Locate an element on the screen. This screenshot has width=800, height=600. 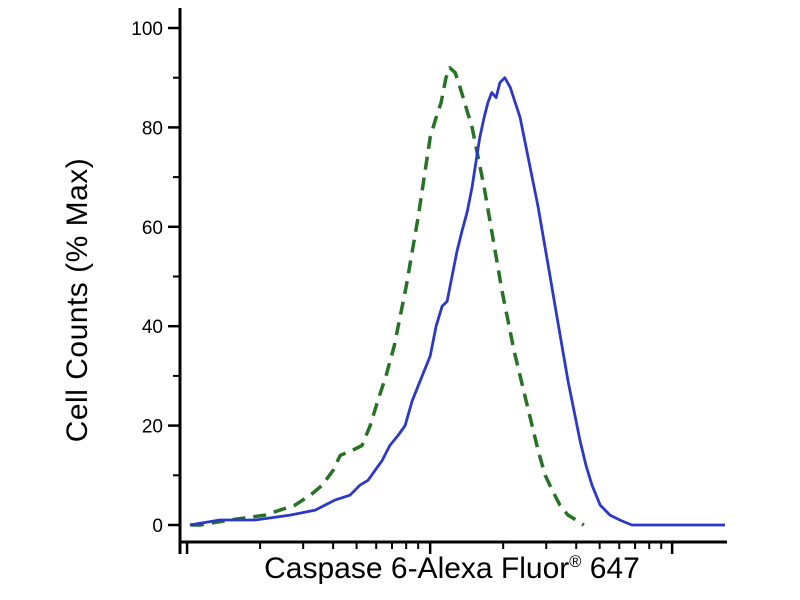
y-tick-label: 40 is located at coordinates (152, 327).